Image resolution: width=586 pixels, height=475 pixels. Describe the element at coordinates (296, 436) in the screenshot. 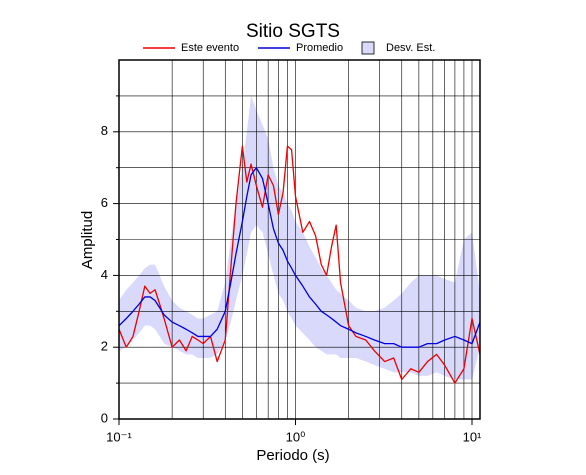

I see `x-tick-label: 10⁰` at that location.